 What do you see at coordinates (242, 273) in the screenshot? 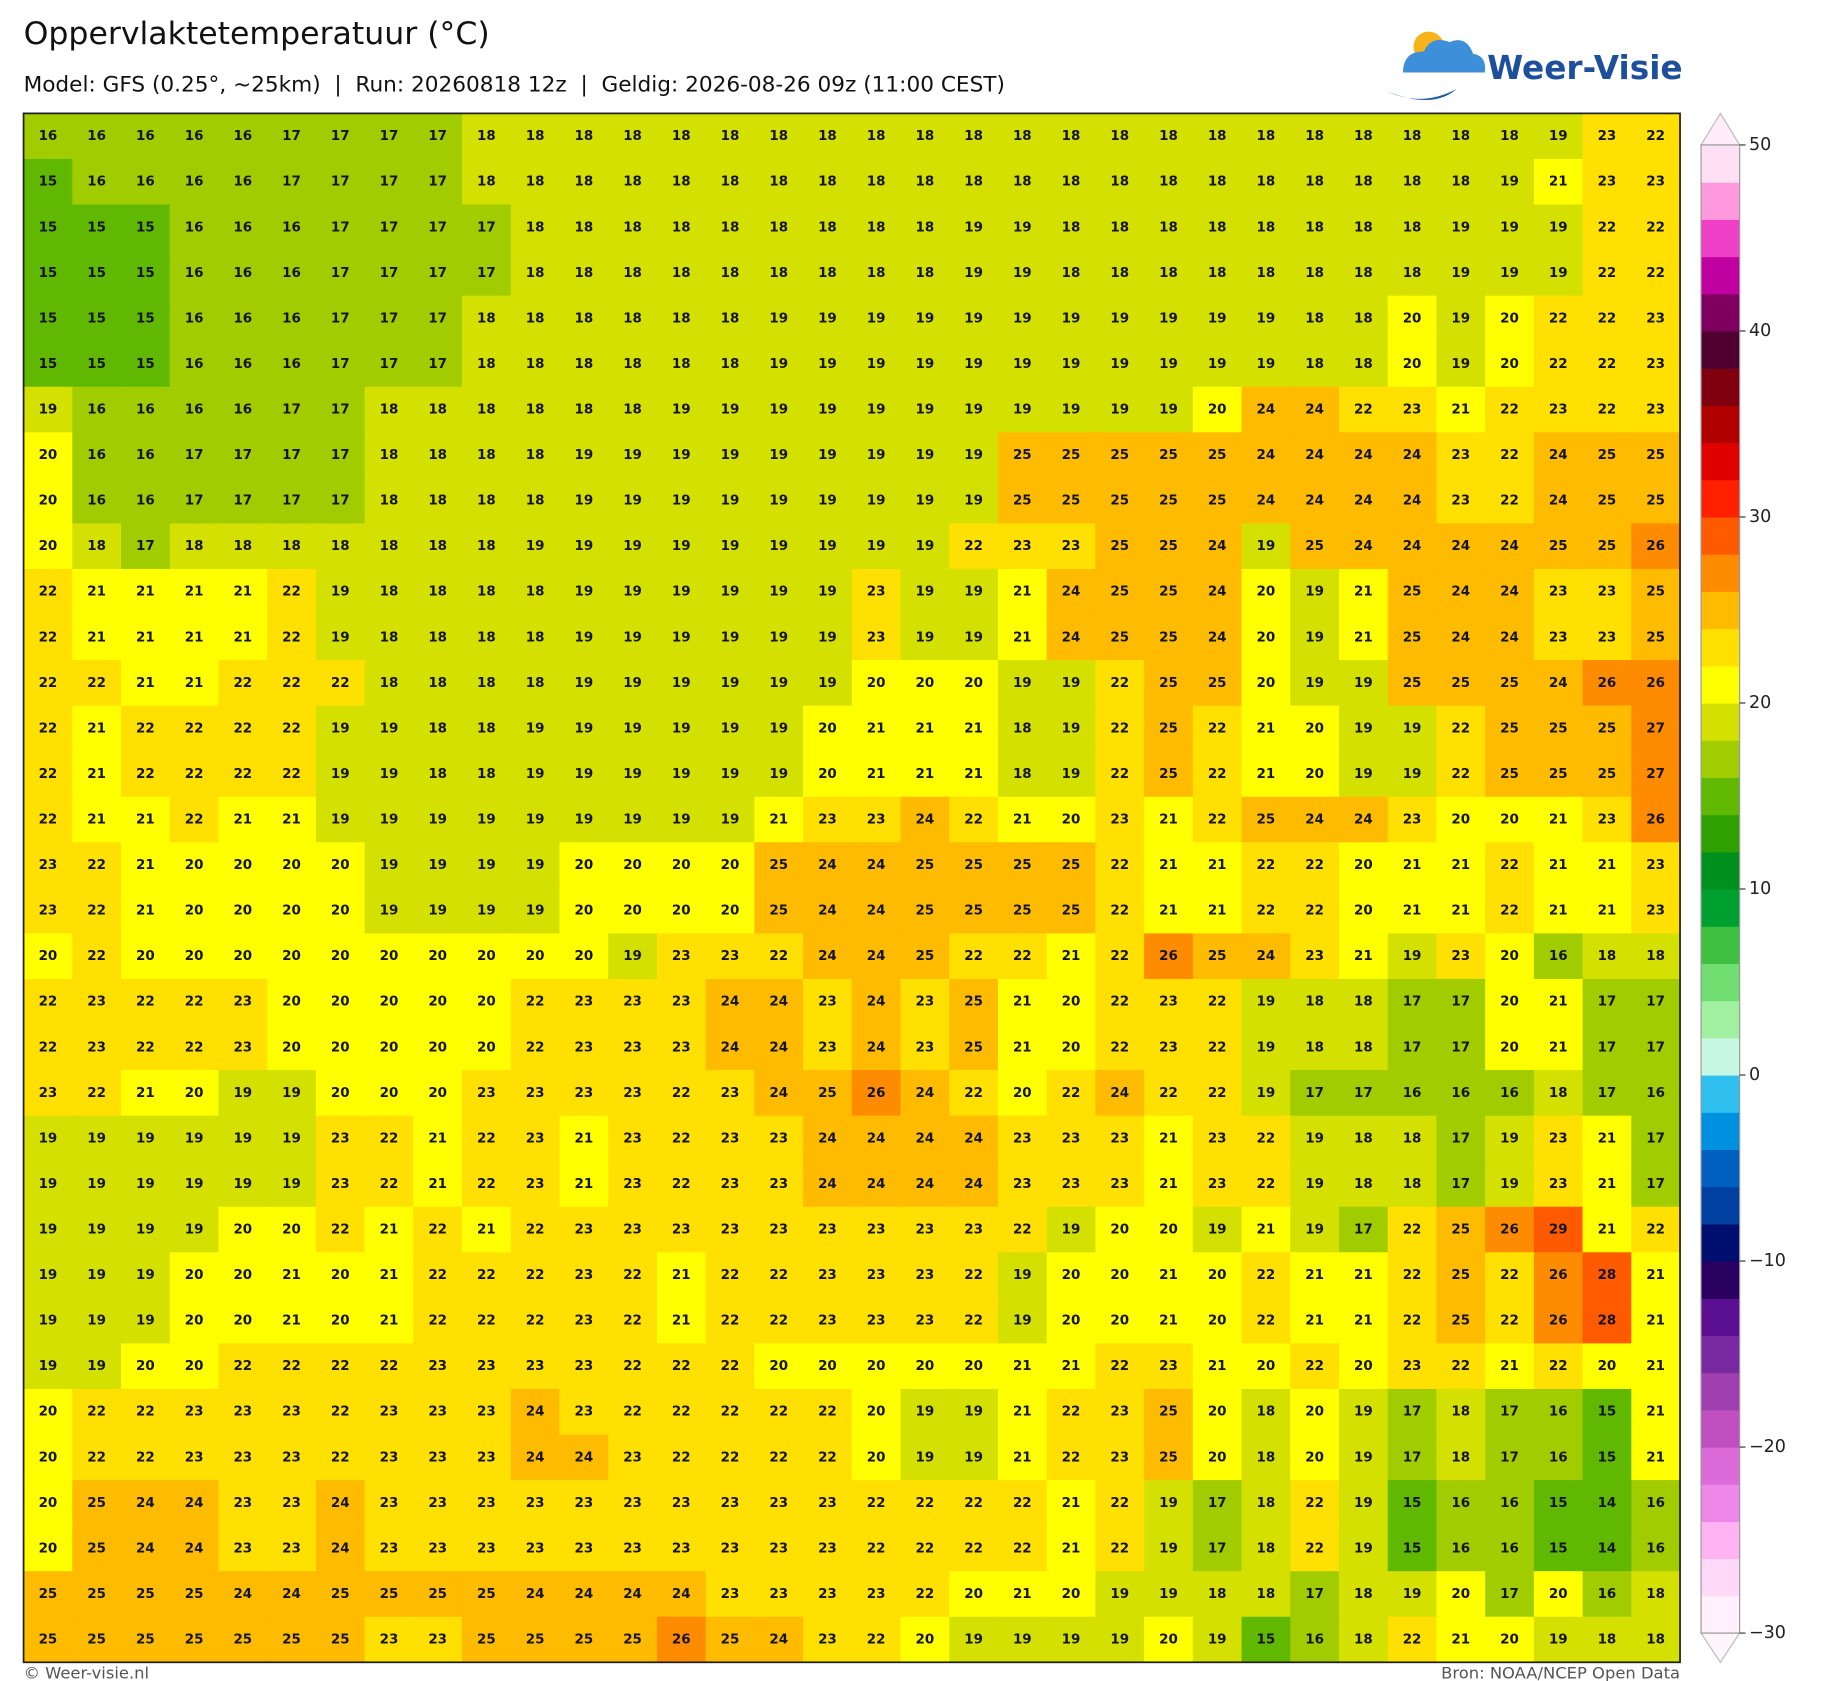
I see `temperature-value: 16` at bounding box center [242, 273].